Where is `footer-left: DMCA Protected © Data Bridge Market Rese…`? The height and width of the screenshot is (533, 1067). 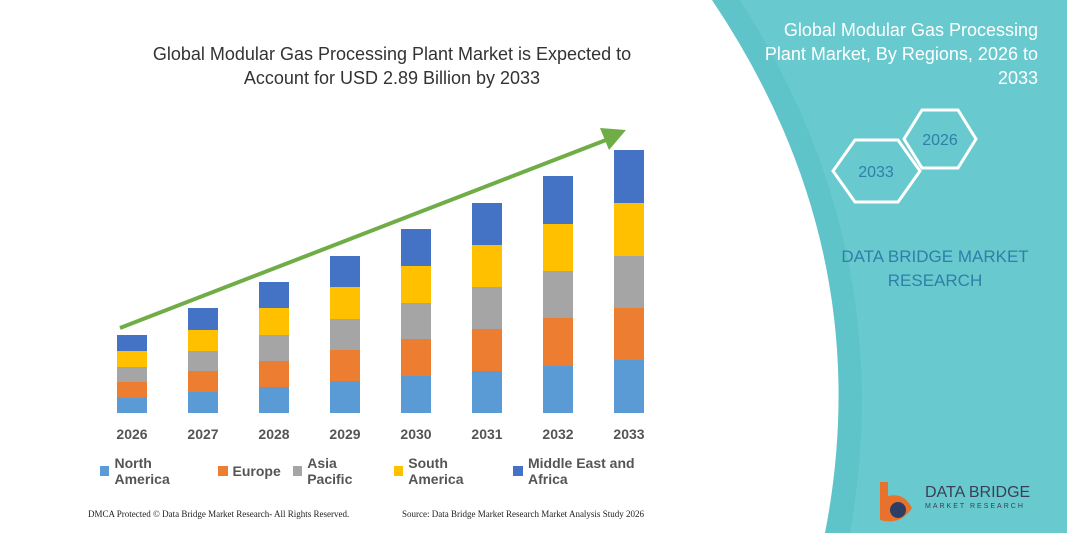 footer-left: DMCA Protected © Data Bridge Market Rese… is located at coordinates (219, 514).